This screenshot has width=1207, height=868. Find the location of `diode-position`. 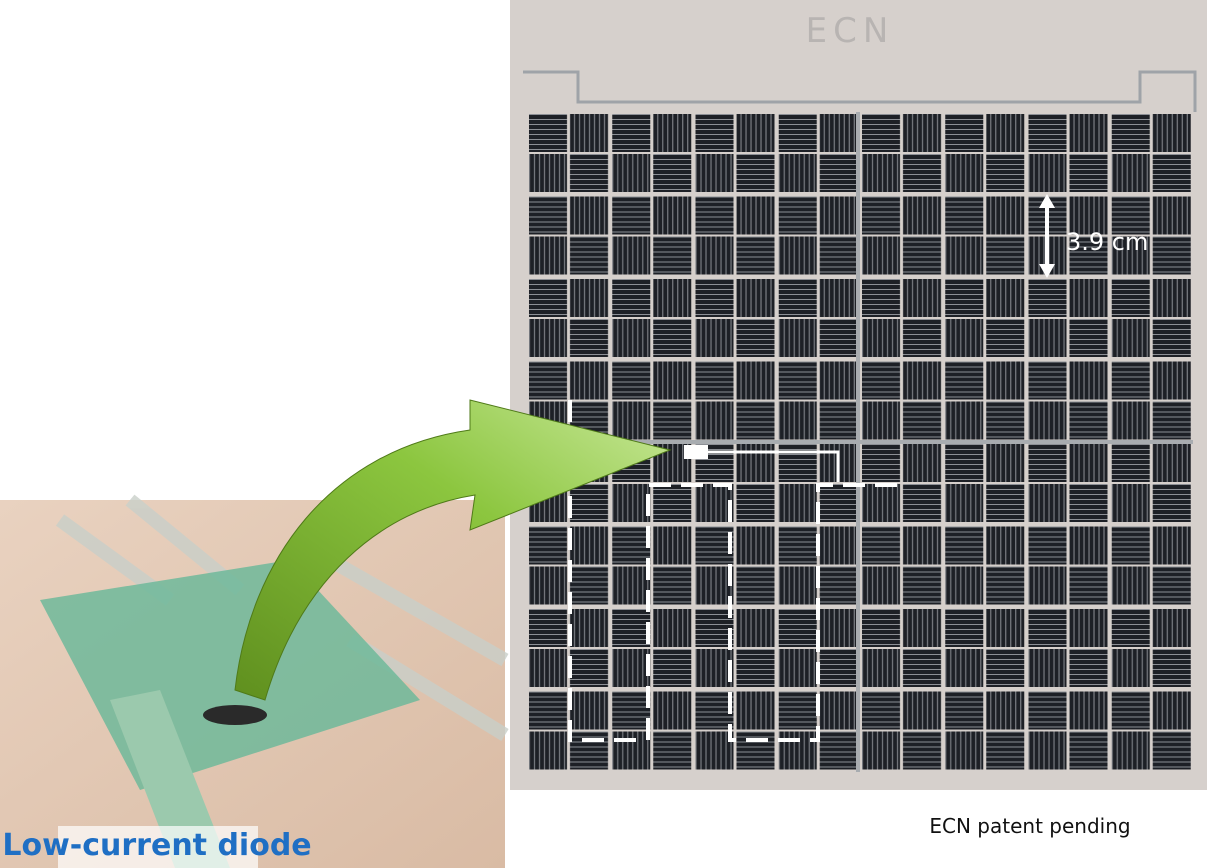

diode-position is located at coordinates (696, 452).